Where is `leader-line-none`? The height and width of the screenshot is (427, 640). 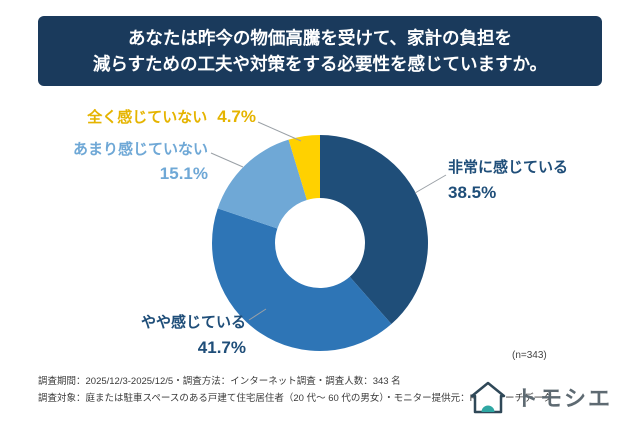
leader-line-none is located at coordinates (279, 131).